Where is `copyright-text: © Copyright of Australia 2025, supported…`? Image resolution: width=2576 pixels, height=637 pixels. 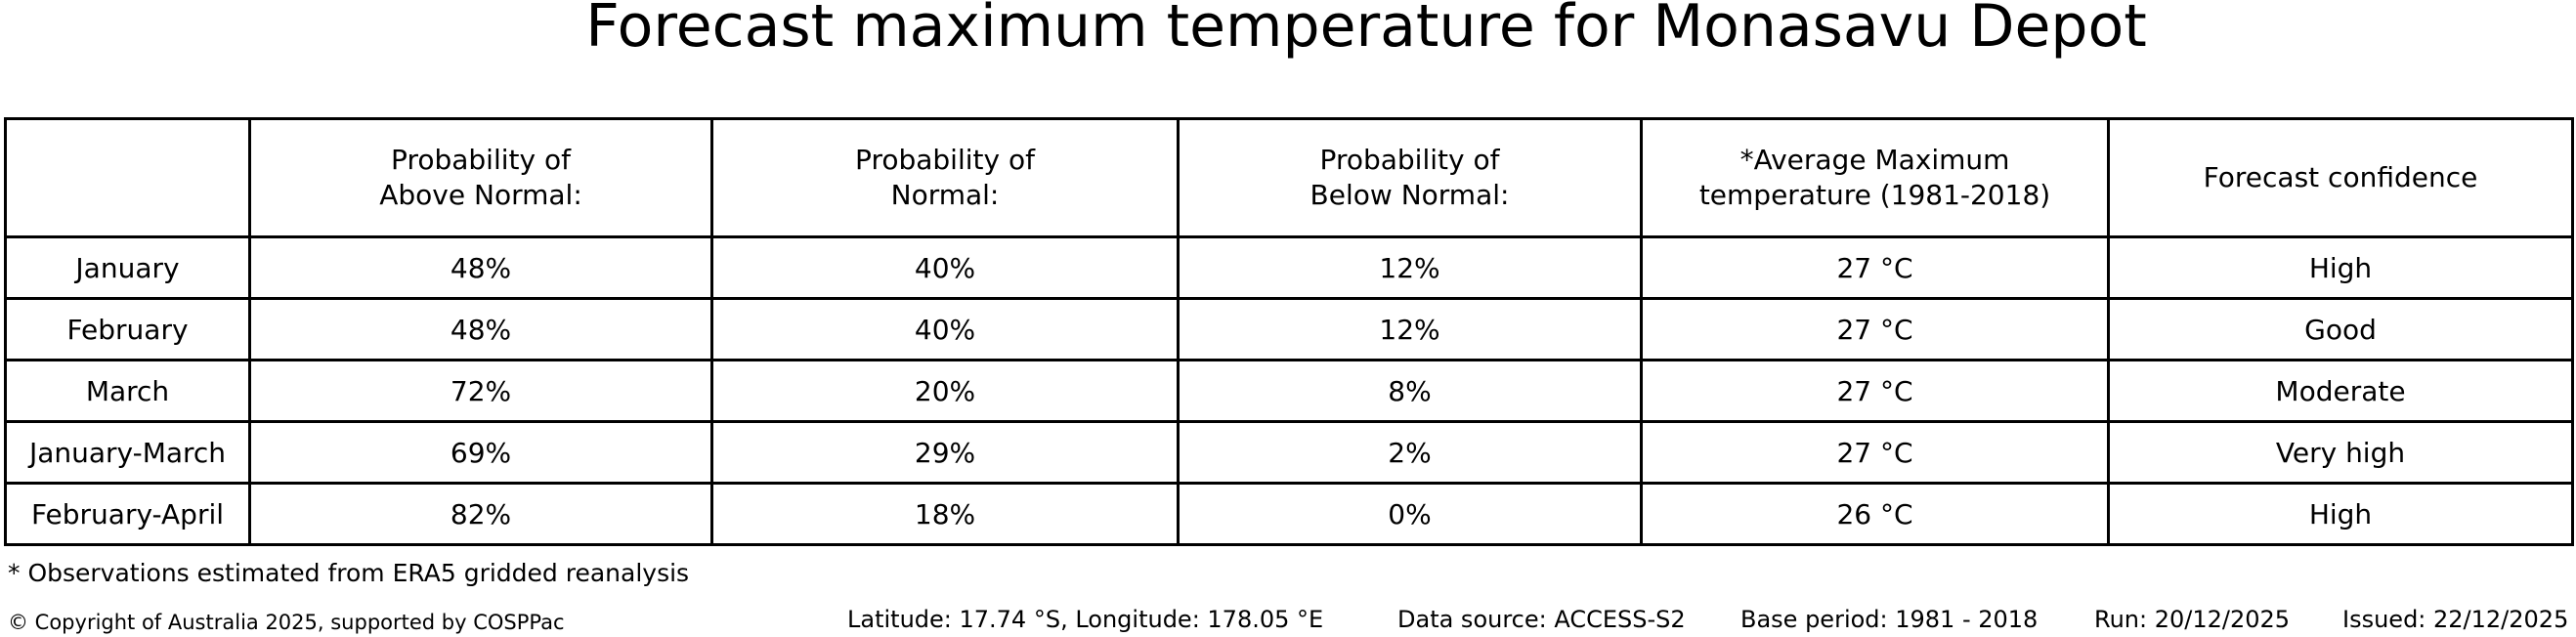
copyright-text: © Copyright of Australia 2025, supported… is located at coordinates (287, 622).